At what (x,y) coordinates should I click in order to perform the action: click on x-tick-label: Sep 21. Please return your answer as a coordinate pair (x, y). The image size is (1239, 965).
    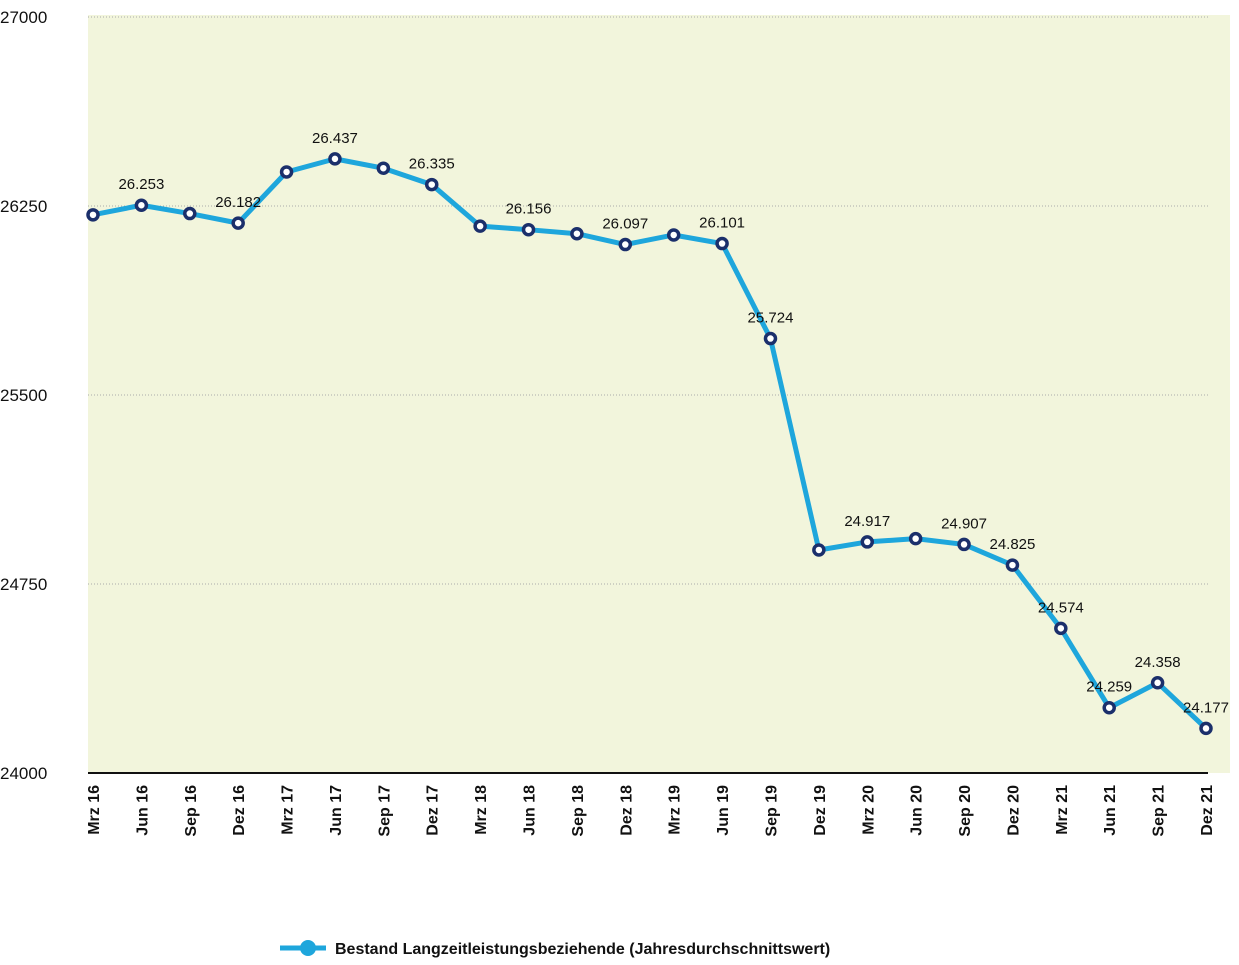
    Looking at the image, I should click on (1159, 811).